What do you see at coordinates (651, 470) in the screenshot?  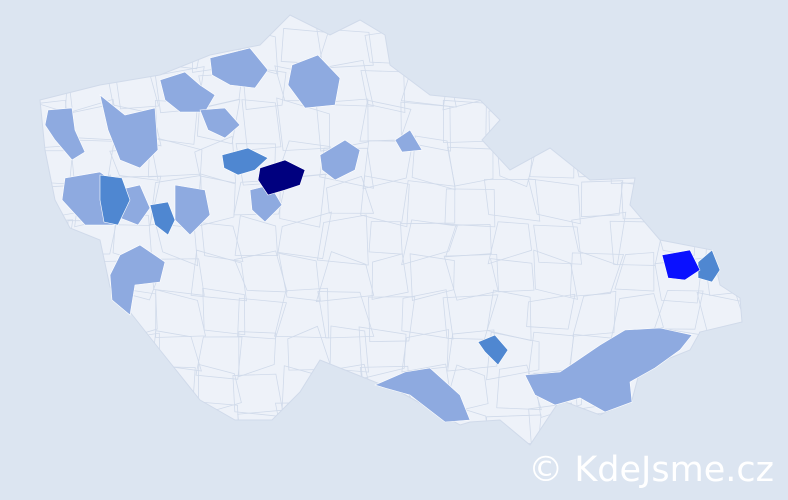 I see `watermark: © KdeJsme.cz` at bounding box center [651, 470].